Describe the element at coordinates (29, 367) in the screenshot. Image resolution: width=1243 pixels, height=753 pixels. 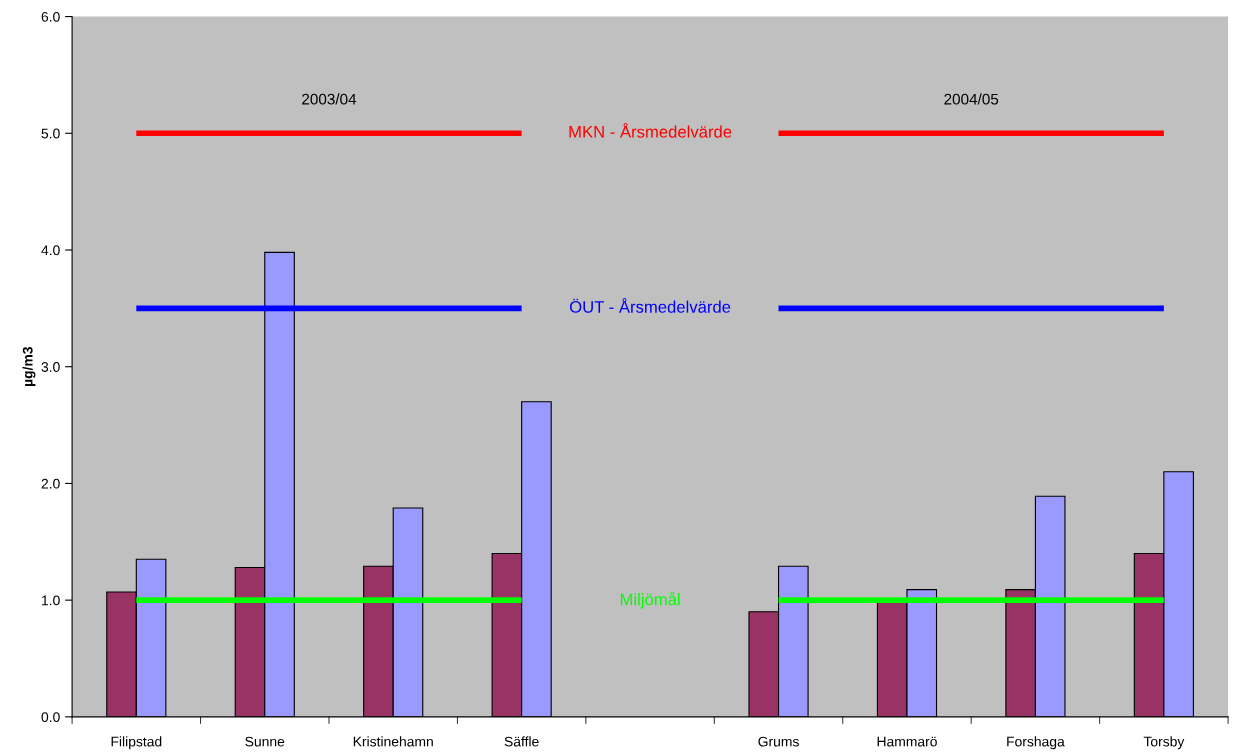
I see `y-axis-title: µg/m3` at that location.